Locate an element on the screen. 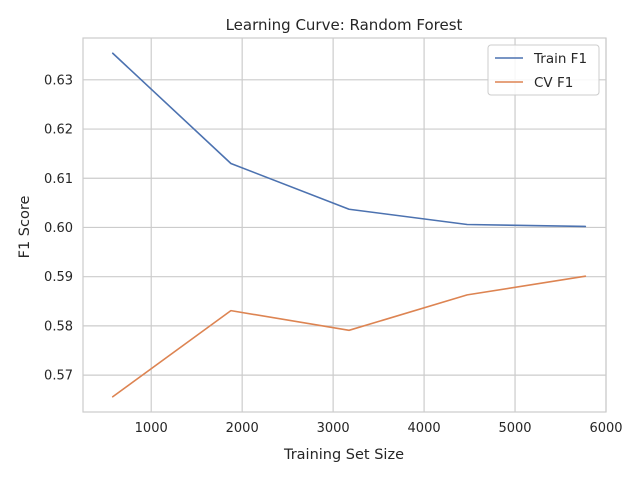 This screenshot has height=480, width=640. legend-label-train: Train F1 is located at coordinates (560, 59).